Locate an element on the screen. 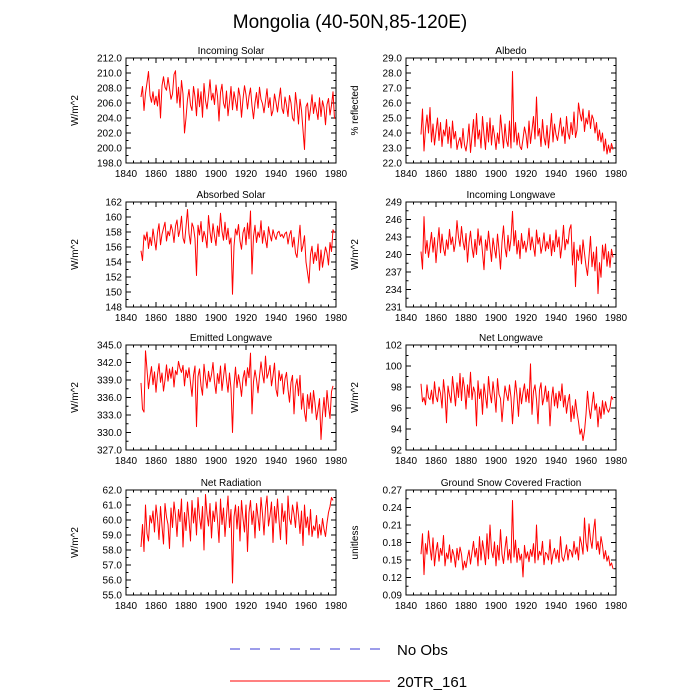 This screenshot has width=700, height=700. x-tick-label-net-radiation: 1840 is located at coordinates (126, 606).